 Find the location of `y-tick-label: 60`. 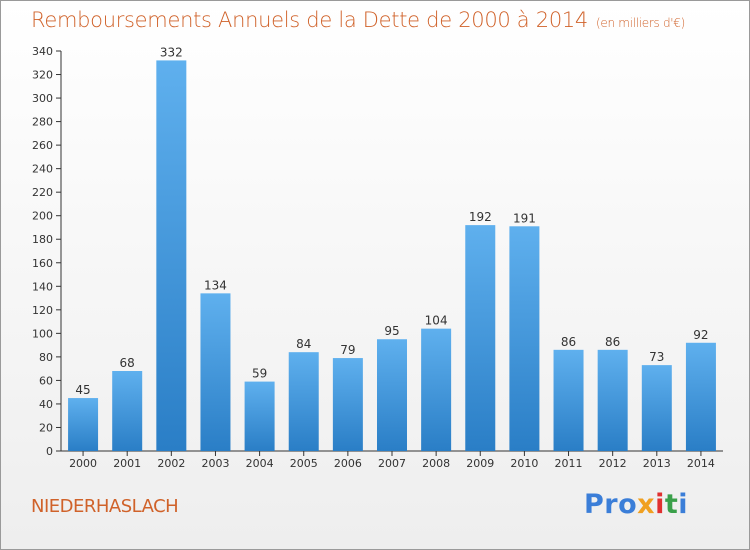

y-tick-label: 60 is located at coordinates (46, 380).